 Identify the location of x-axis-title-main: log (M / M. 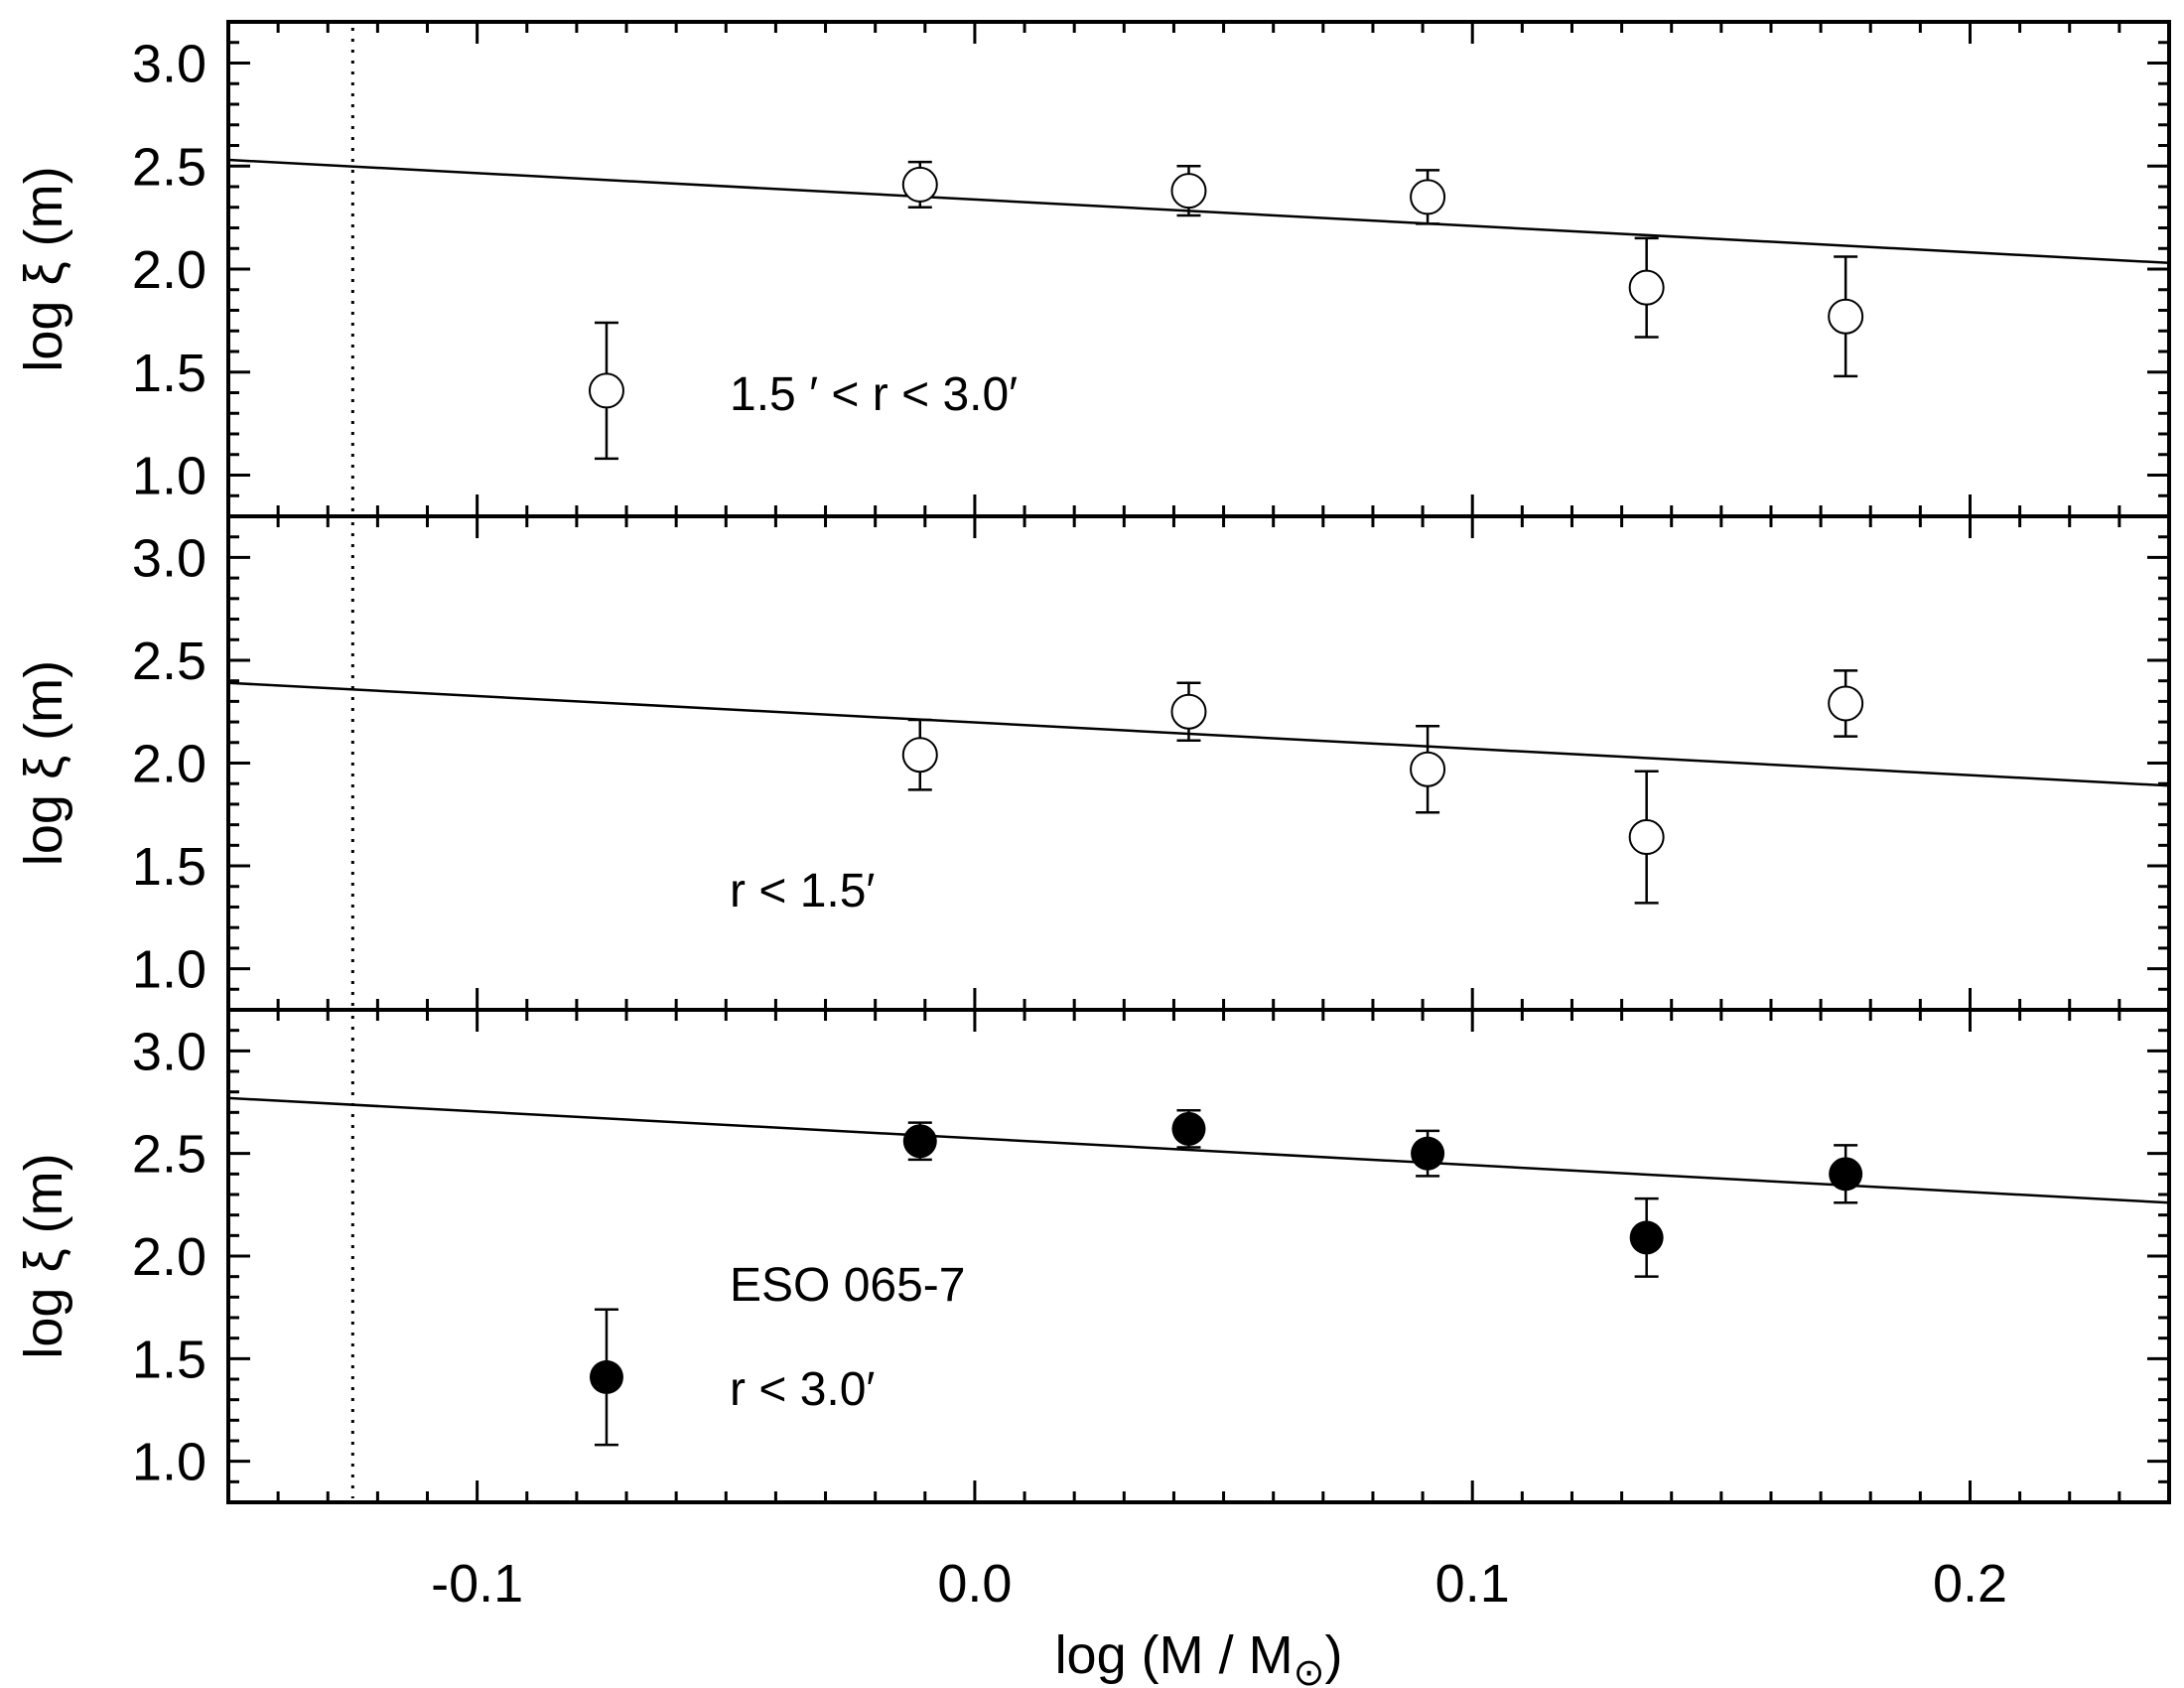
(1174, 1655).